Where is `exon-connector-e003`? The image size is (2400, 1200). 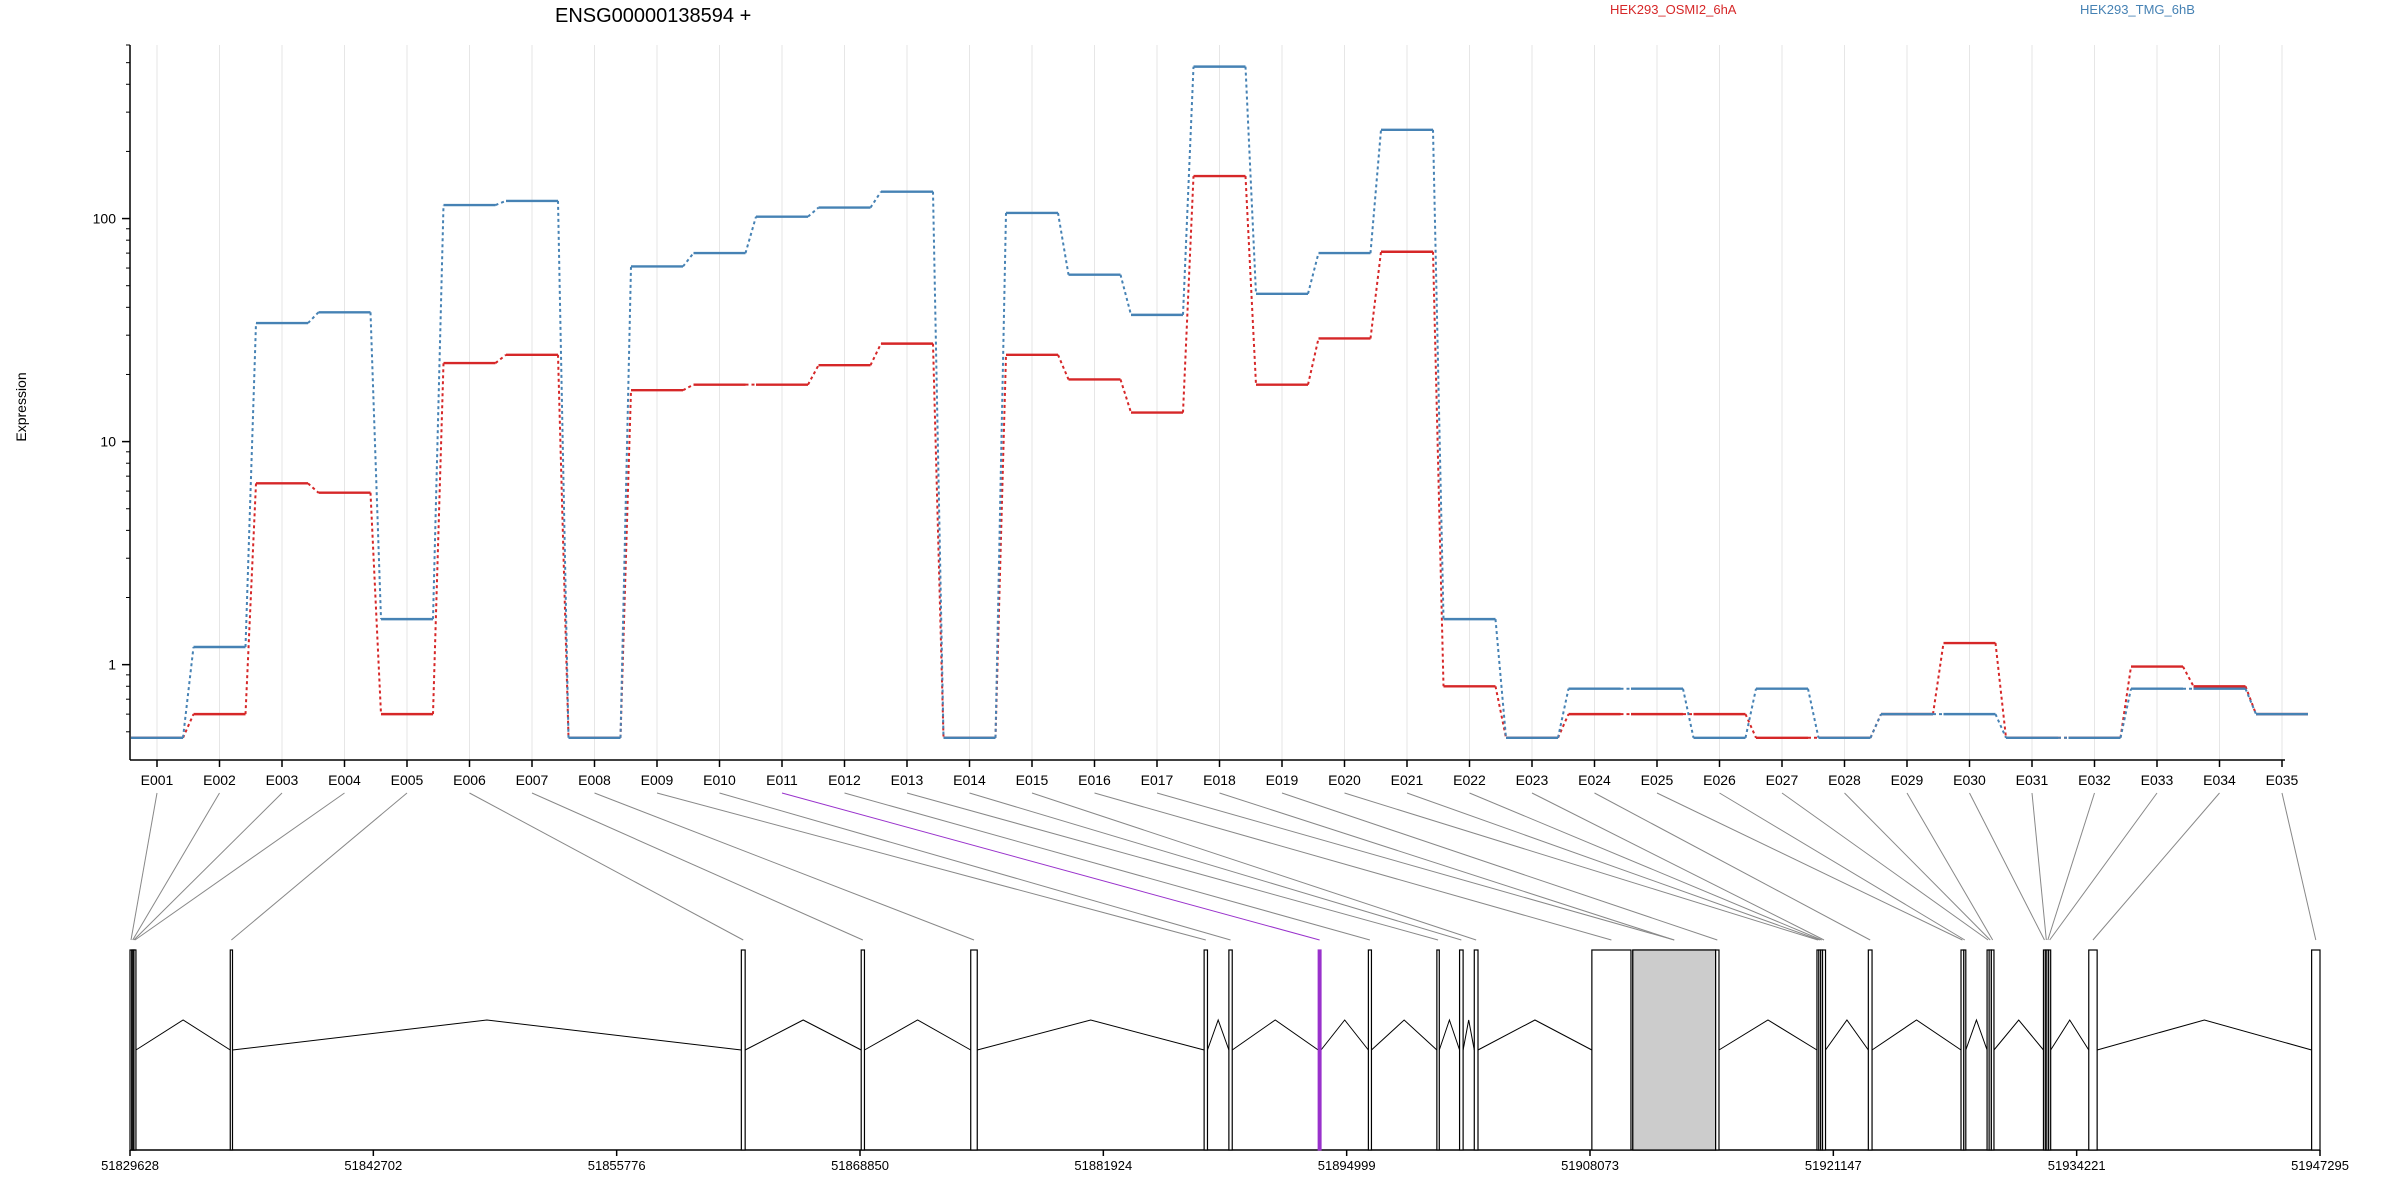 exon-connector-e003 is located at coordinates (208, 866).